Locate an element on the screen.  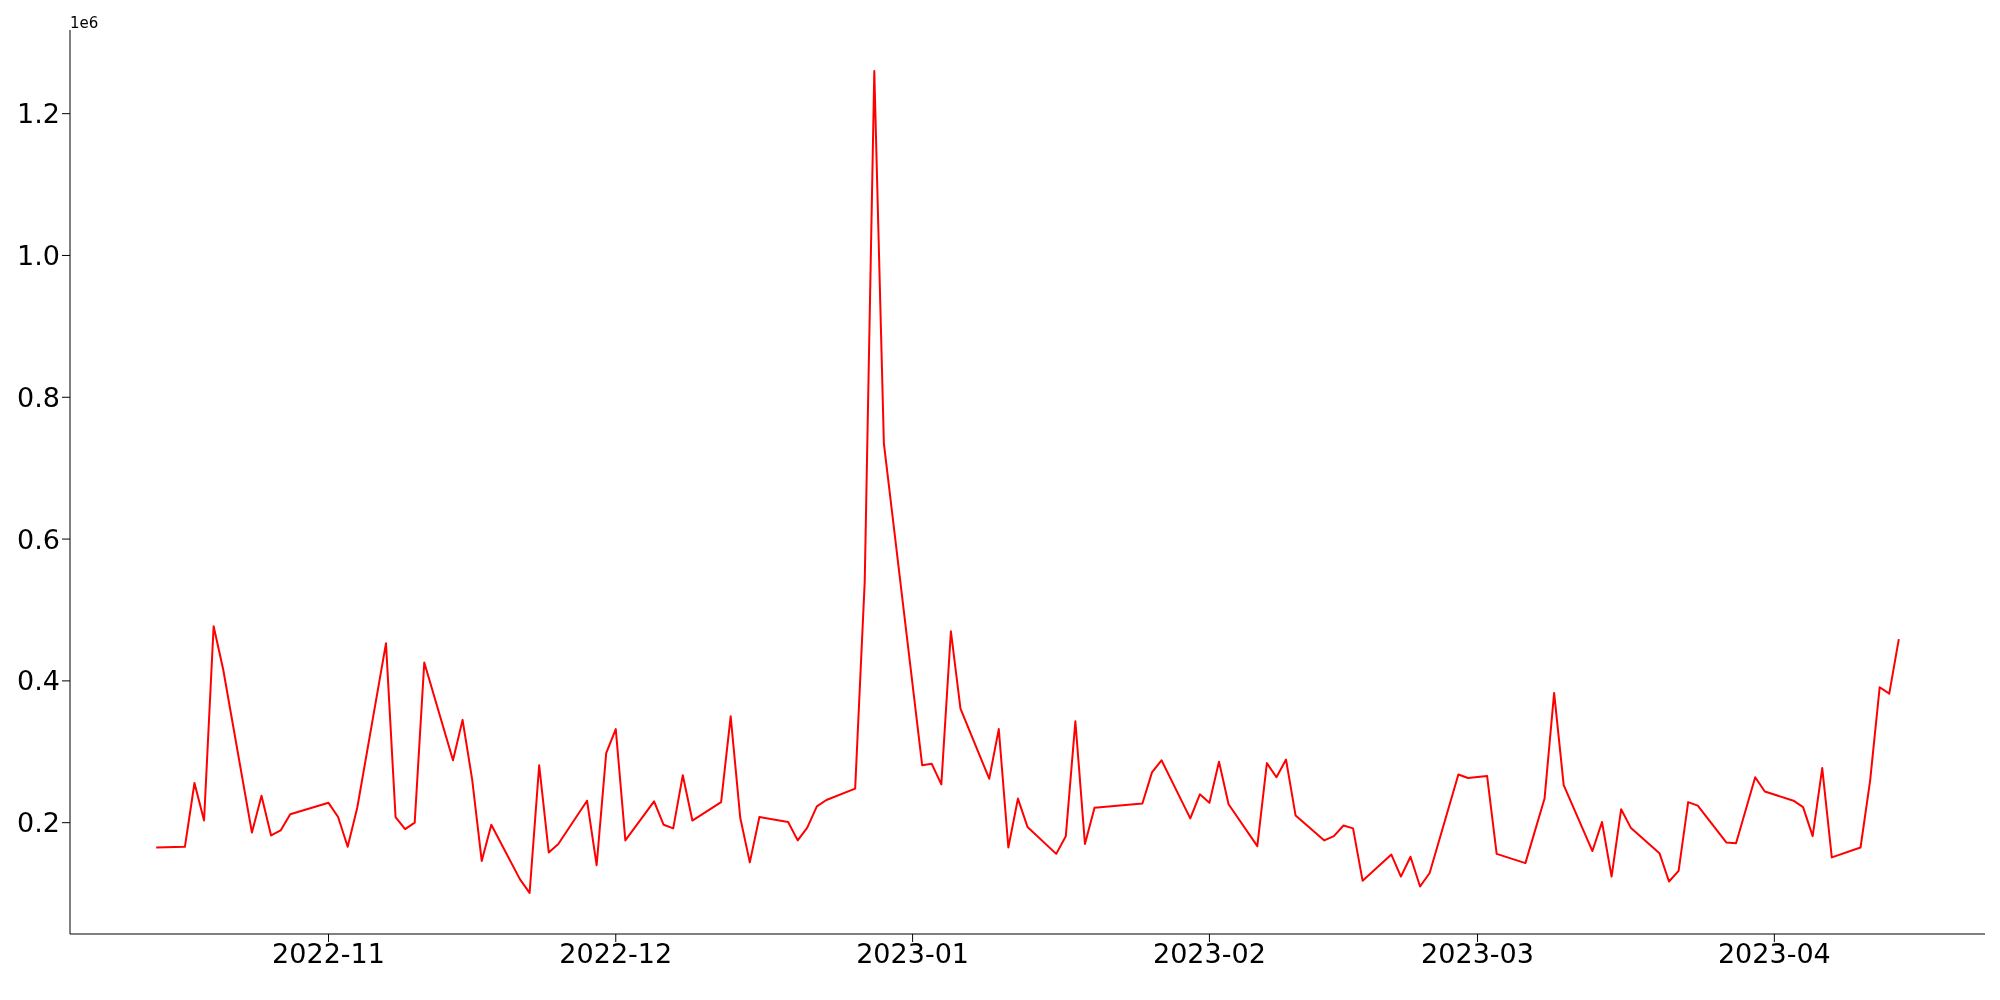
y-tick-label: 1.2 is located at coordinates (38, 114).